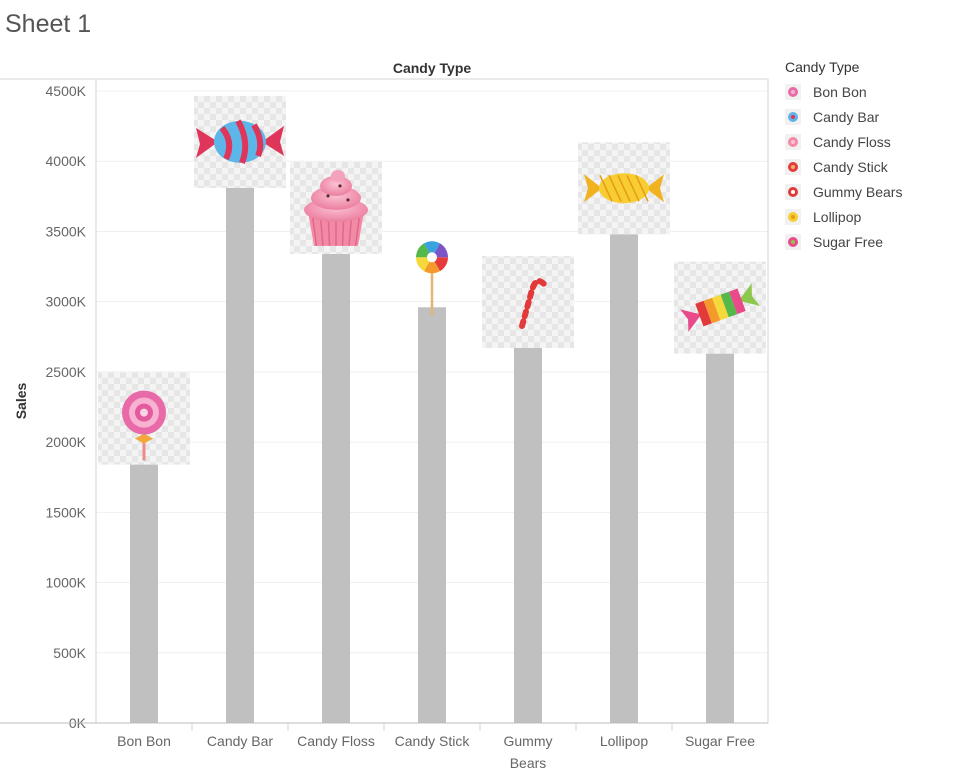  What do you see at coordinates (21, 400) in the screenshot?
I see `y-axis-title: Sales` at bounding box center [21, 400].